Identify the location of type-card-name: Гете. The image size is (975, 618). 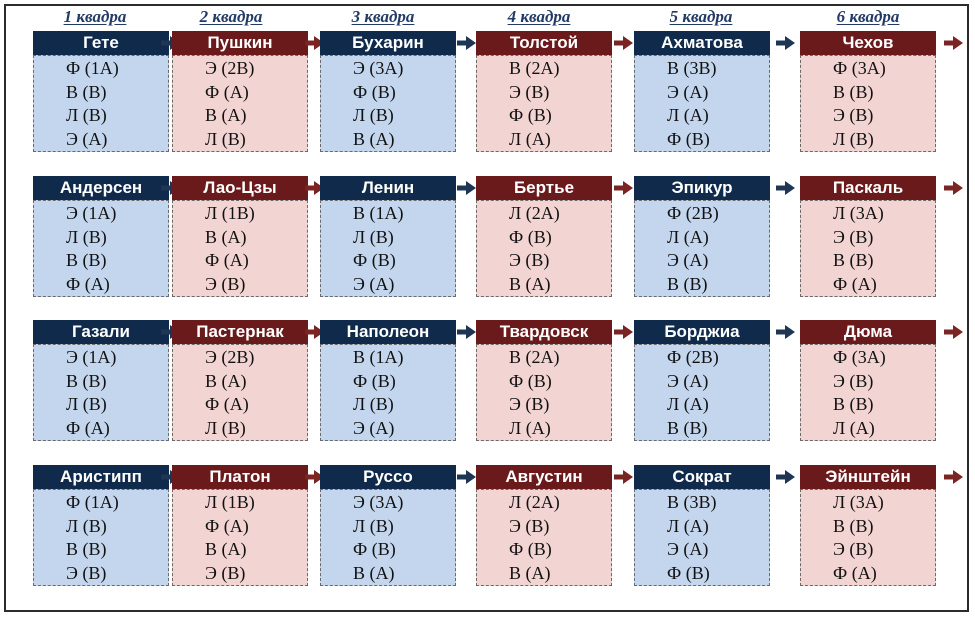
(101, 43).